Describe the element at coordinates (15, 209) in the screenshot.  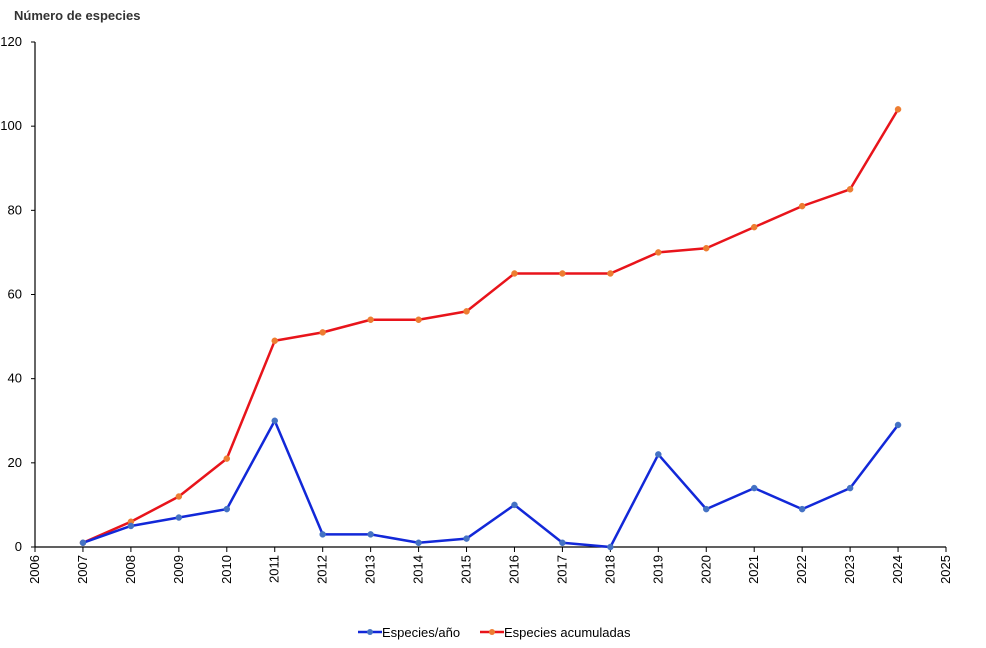
I see `y-tick-label: 80` at that location.